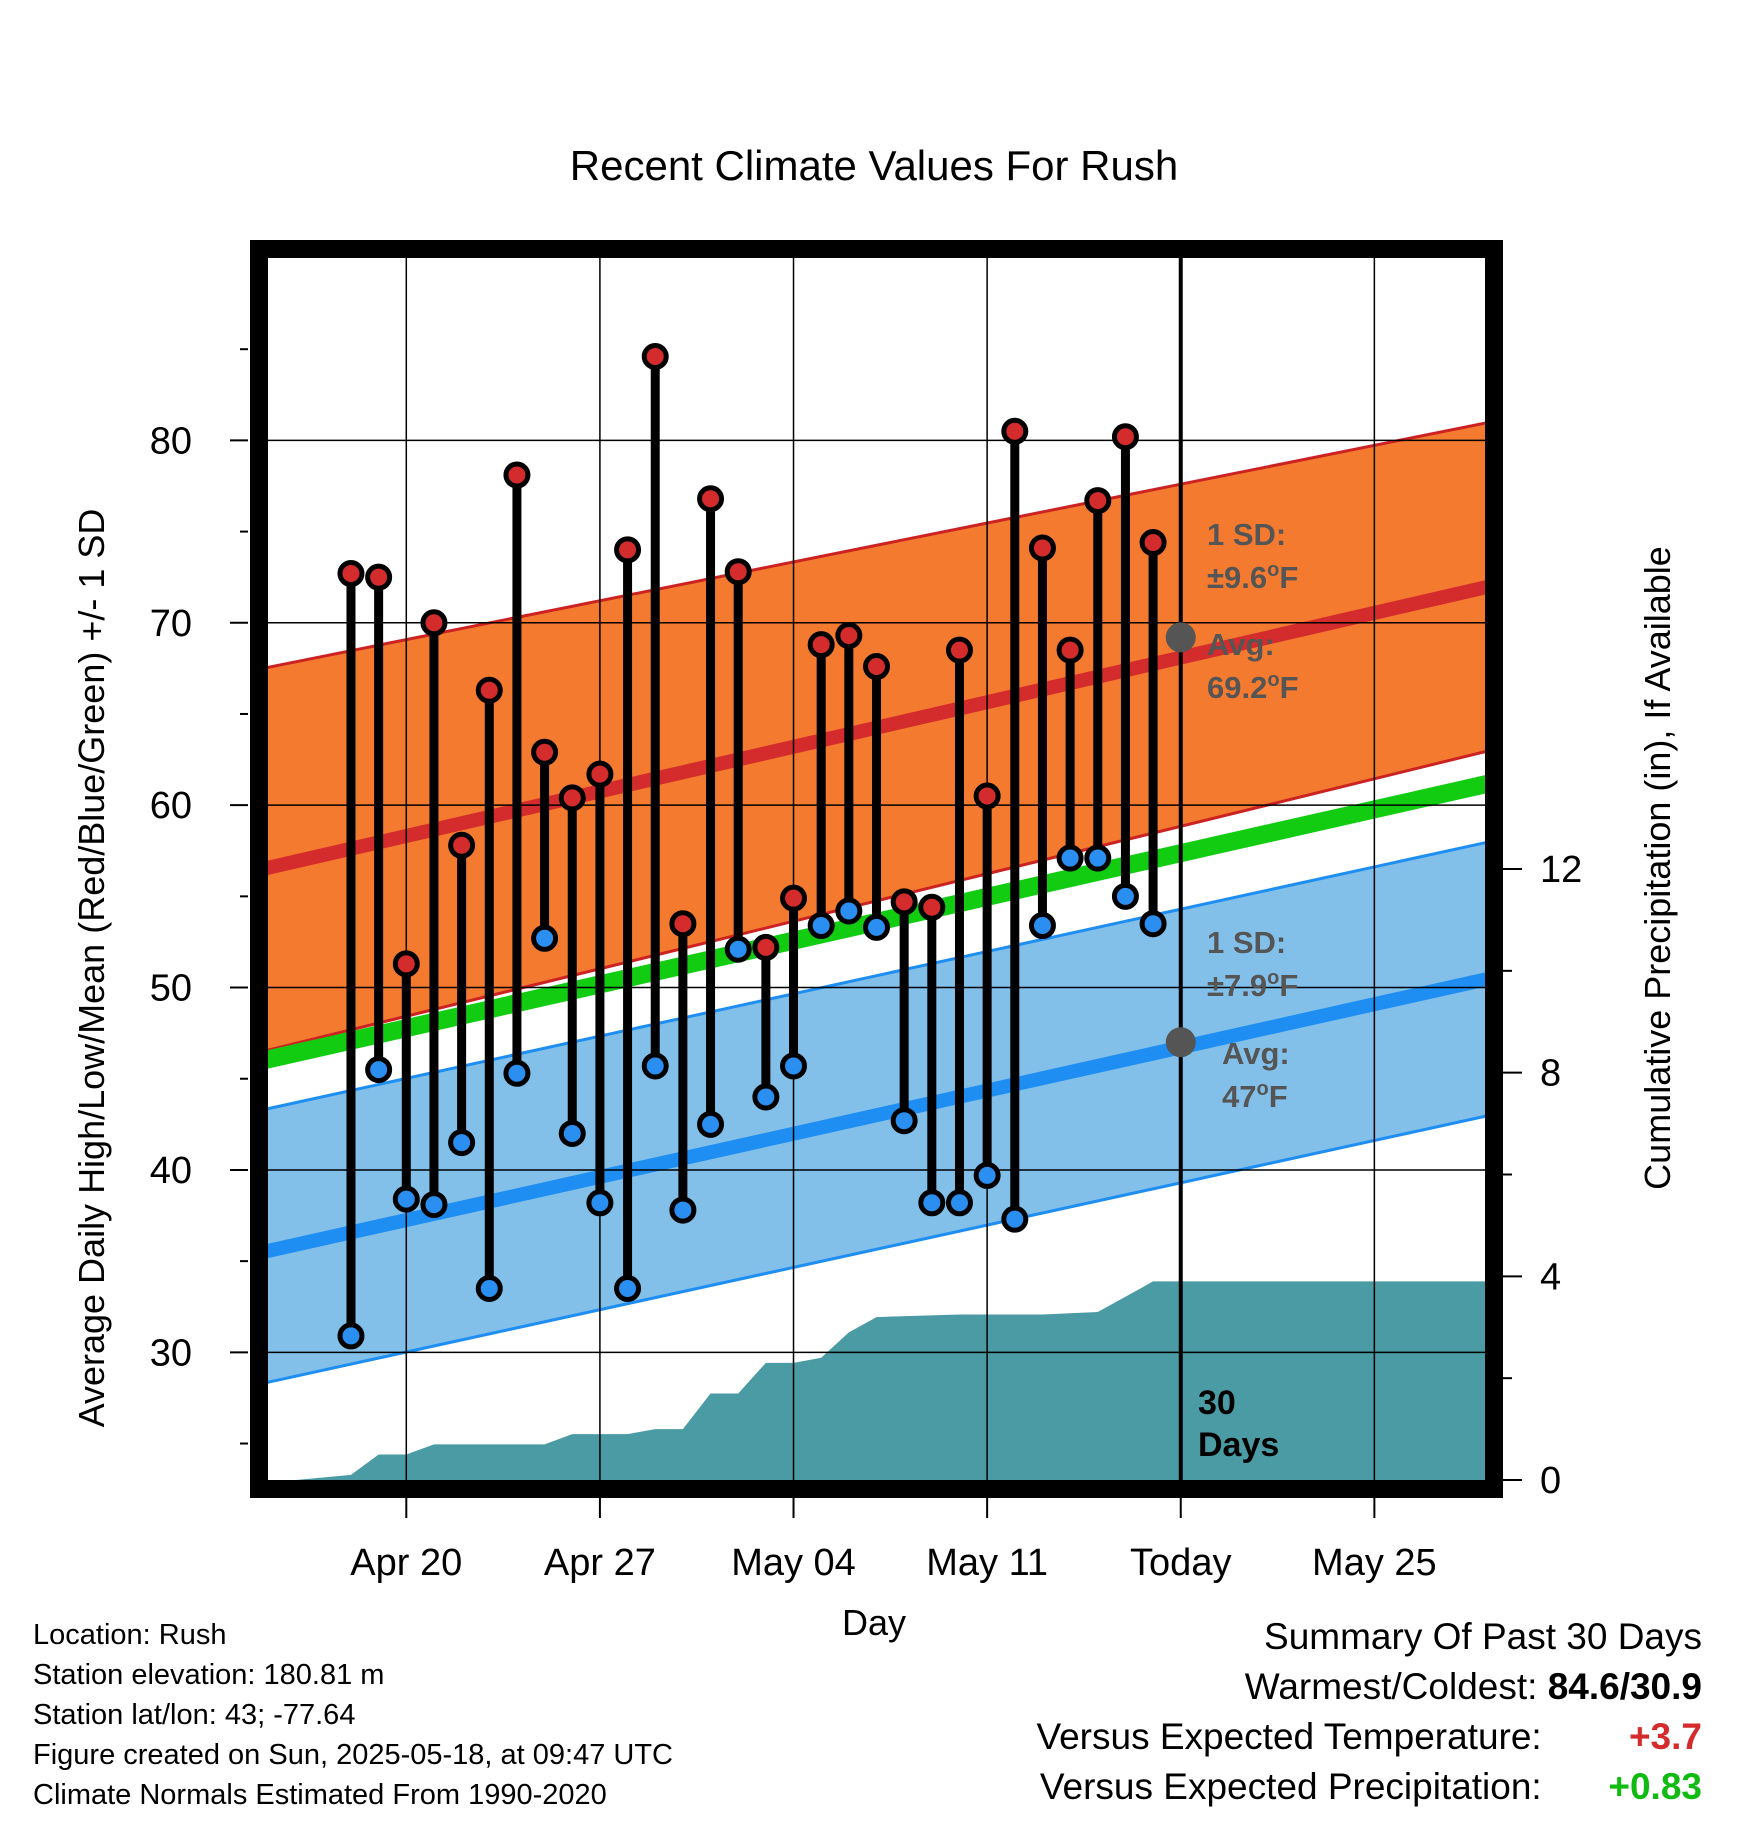 Image resolution: width=1748 pixels, height=1828 pixels. I want to click on y2-tick-label: 12, so click(1561, 870).